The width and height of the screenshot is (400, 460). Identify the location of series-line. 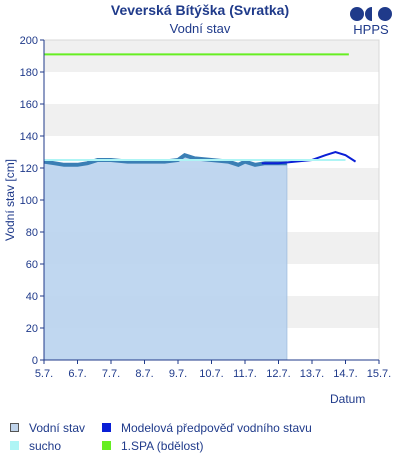
(309, 157).